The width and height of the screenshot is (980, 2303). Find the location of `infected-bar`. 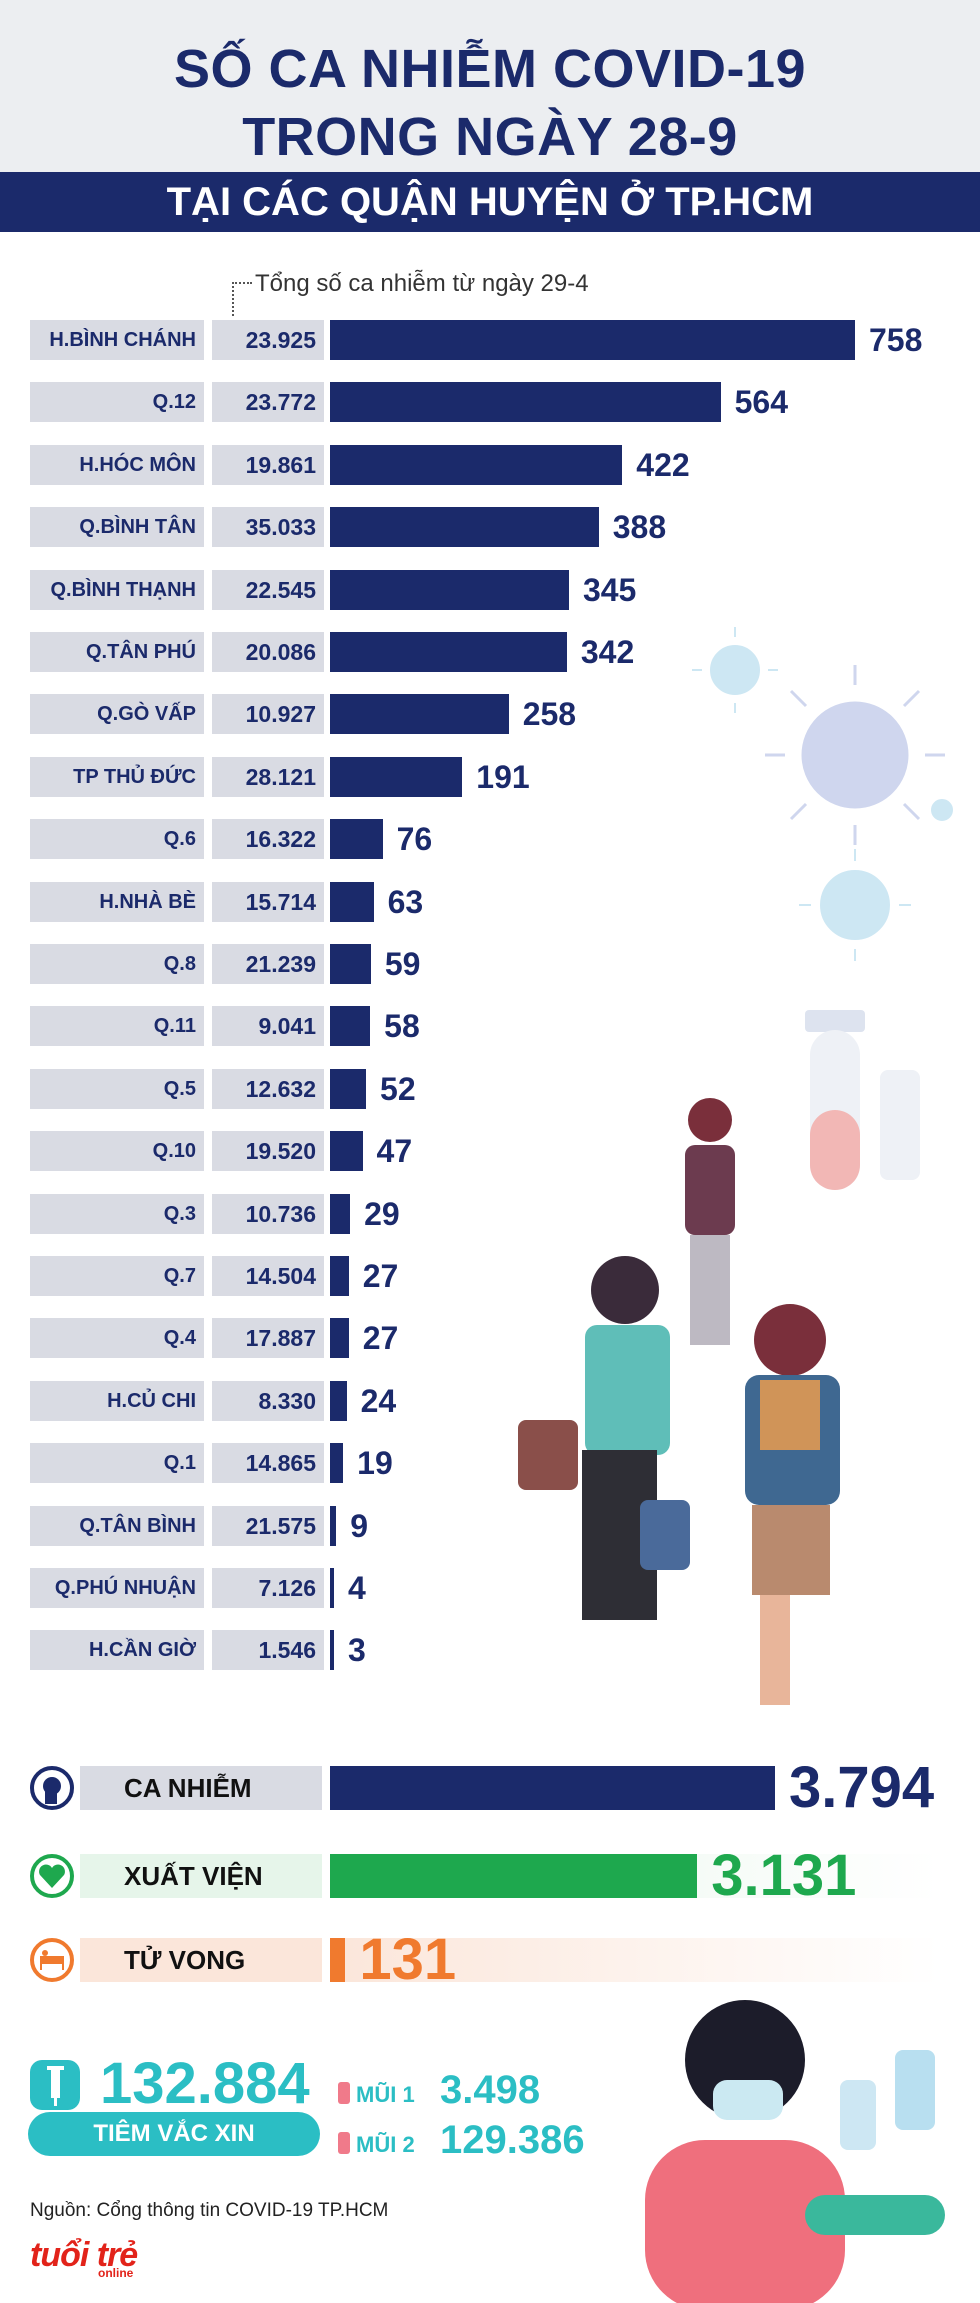

infected-bar is located at coordinates (552, 1788).